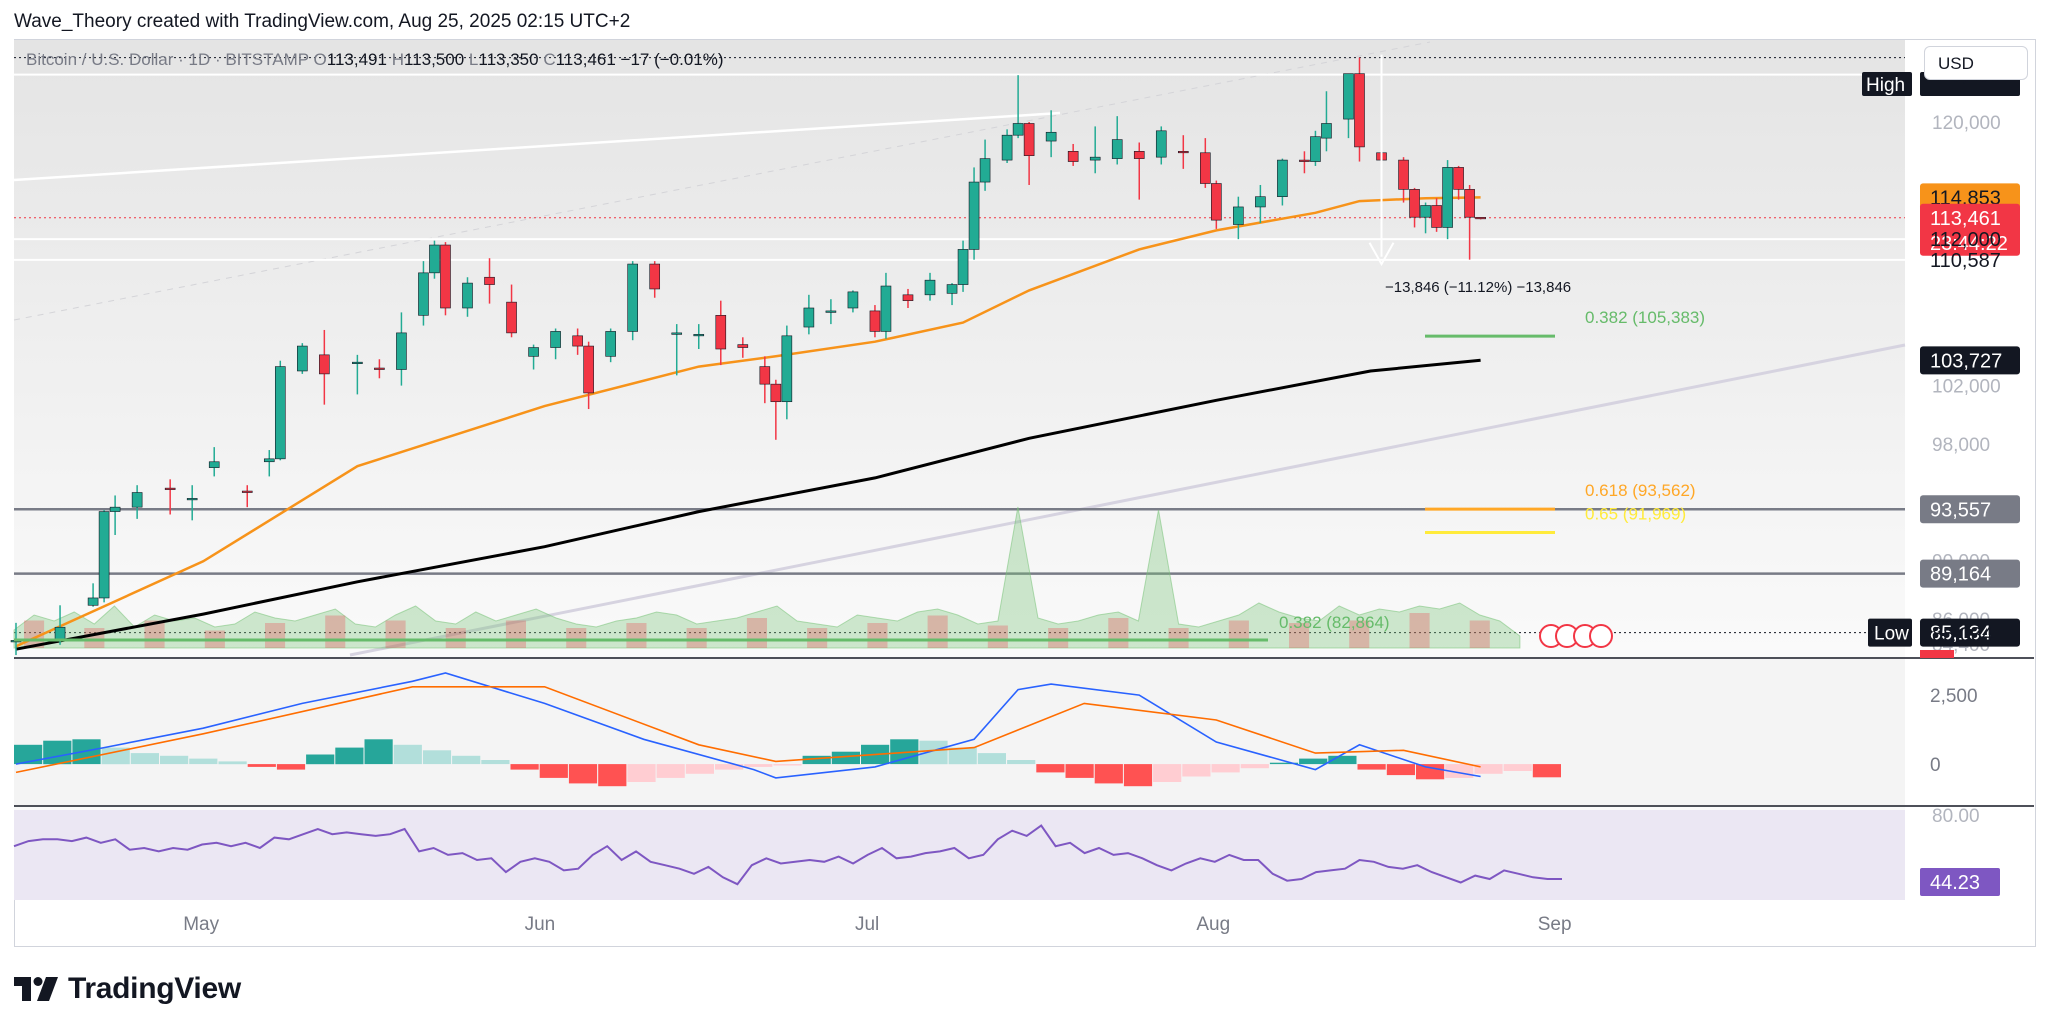 This screenshot has width=2048, height=1033. Describe the element at coordinates (1969, 244) in the screenshot. I see `countdown-label: 23:44:22` at that location.